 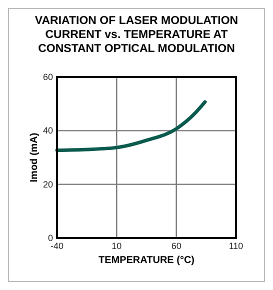 What do you see at coordinates (34, 157) in the screenshot?
I see `y-axis-title: Imod (mA)` at bounding box center [34, 157].